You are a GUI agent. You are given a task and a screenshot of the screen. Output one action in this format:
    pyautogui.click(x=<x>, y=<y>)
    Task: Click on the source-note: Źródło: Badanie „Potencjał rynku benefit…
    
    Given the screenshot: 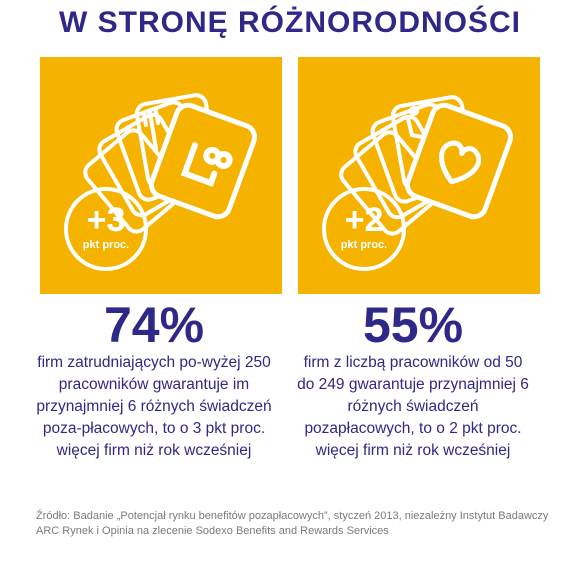 What is the action you would take?
    pyautogui.click(x=292, y=523)
    